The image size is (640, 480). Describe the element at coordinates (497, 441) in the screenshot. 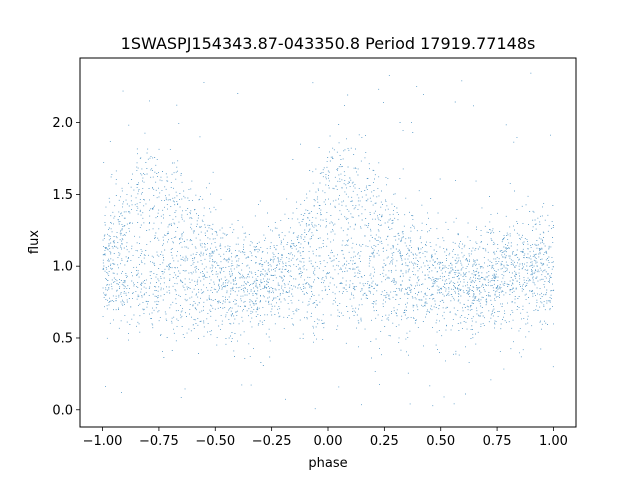

I see `x-tick-label: 0.75` at that location.